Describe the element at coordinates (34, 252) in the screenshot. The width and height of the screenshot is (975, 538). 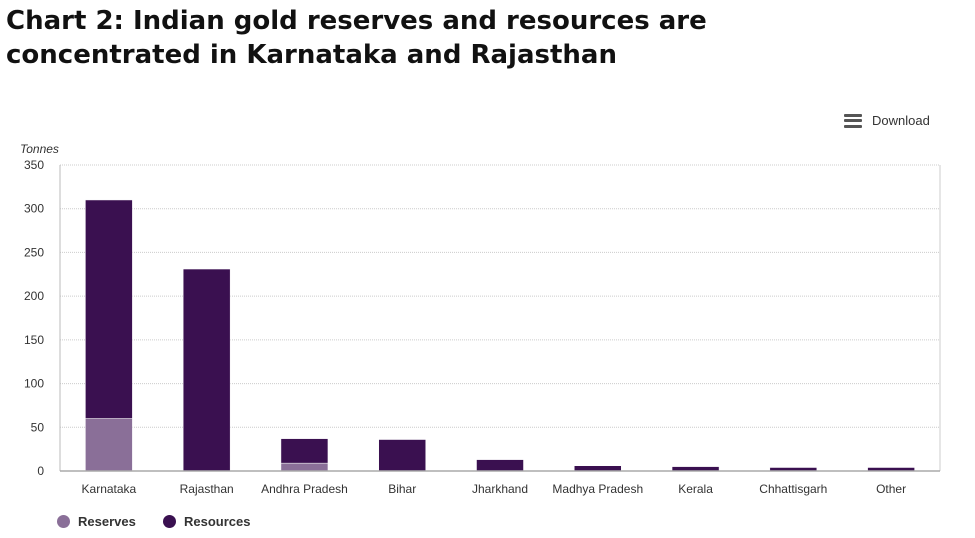
I see `y-tick-label: 250` at that location.